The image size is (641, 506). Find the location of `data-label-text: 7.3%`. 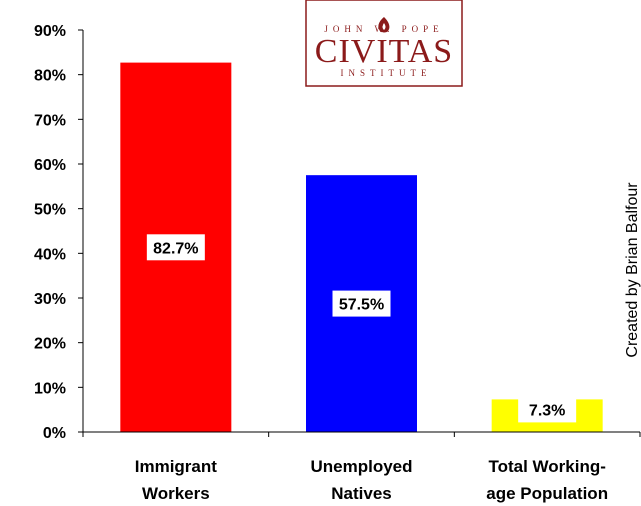

data-label-text: 7.3% is located at coordinates (547, 410).